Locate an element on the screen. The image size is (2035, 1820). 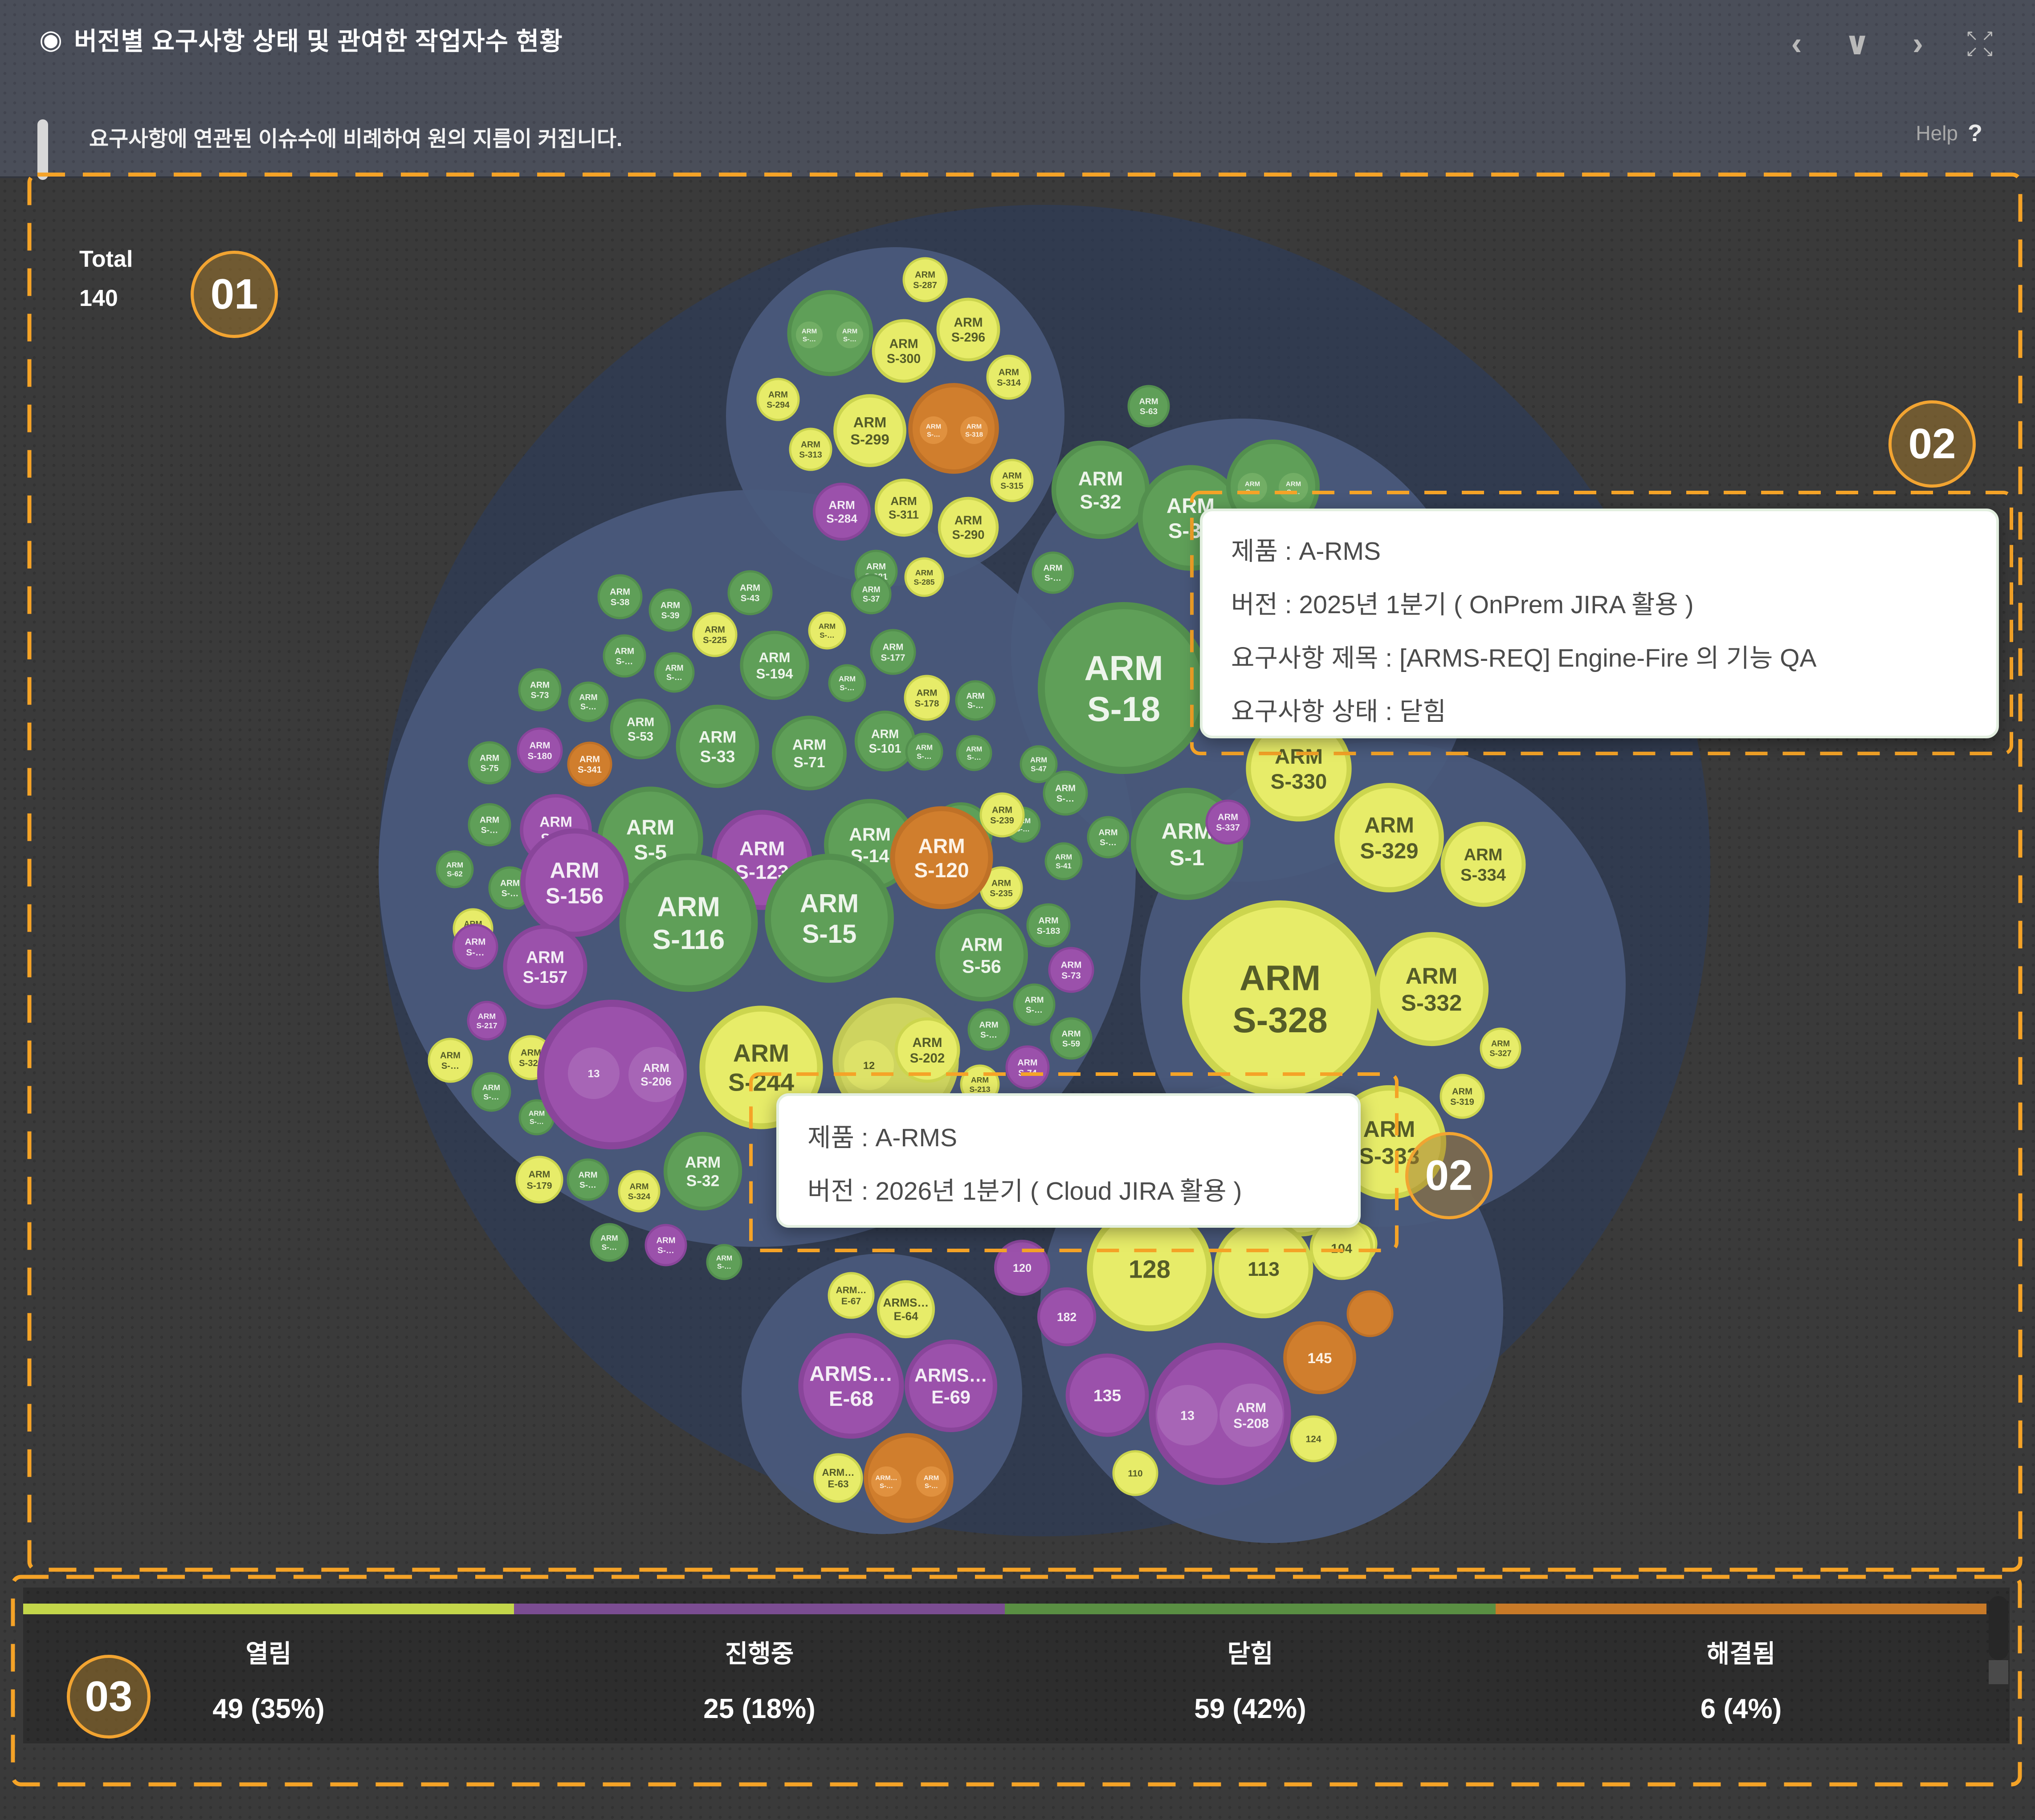
requirement-bubble: ARM S-324 is located at coordinates (639, 1191).